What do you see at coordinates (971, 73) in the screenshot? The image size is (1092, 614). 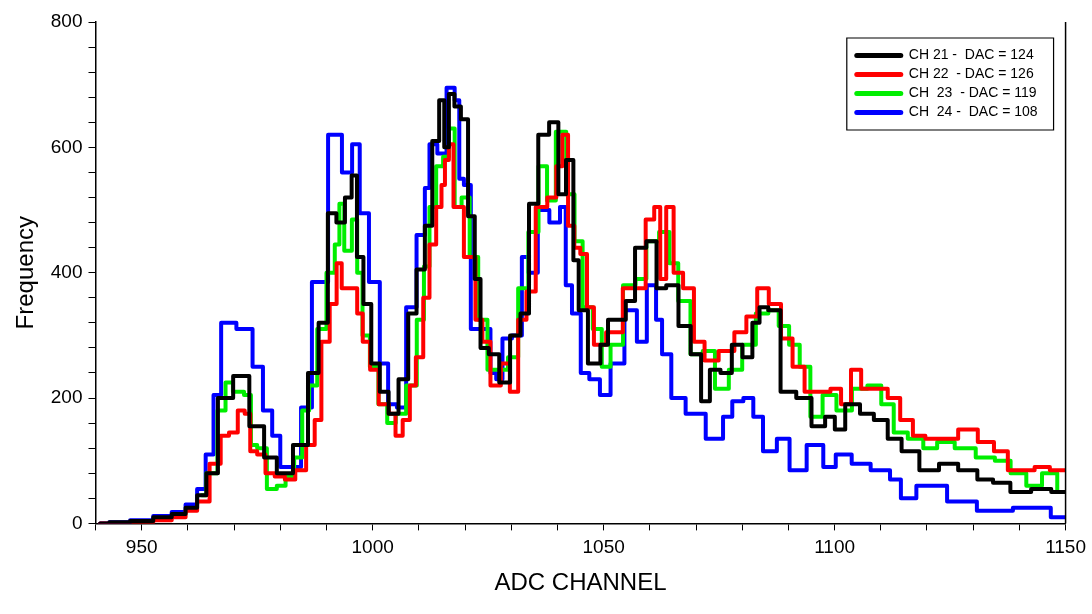 I see `legend-label: CH 22 - DAC = 126` at bounding box center [971, 73].